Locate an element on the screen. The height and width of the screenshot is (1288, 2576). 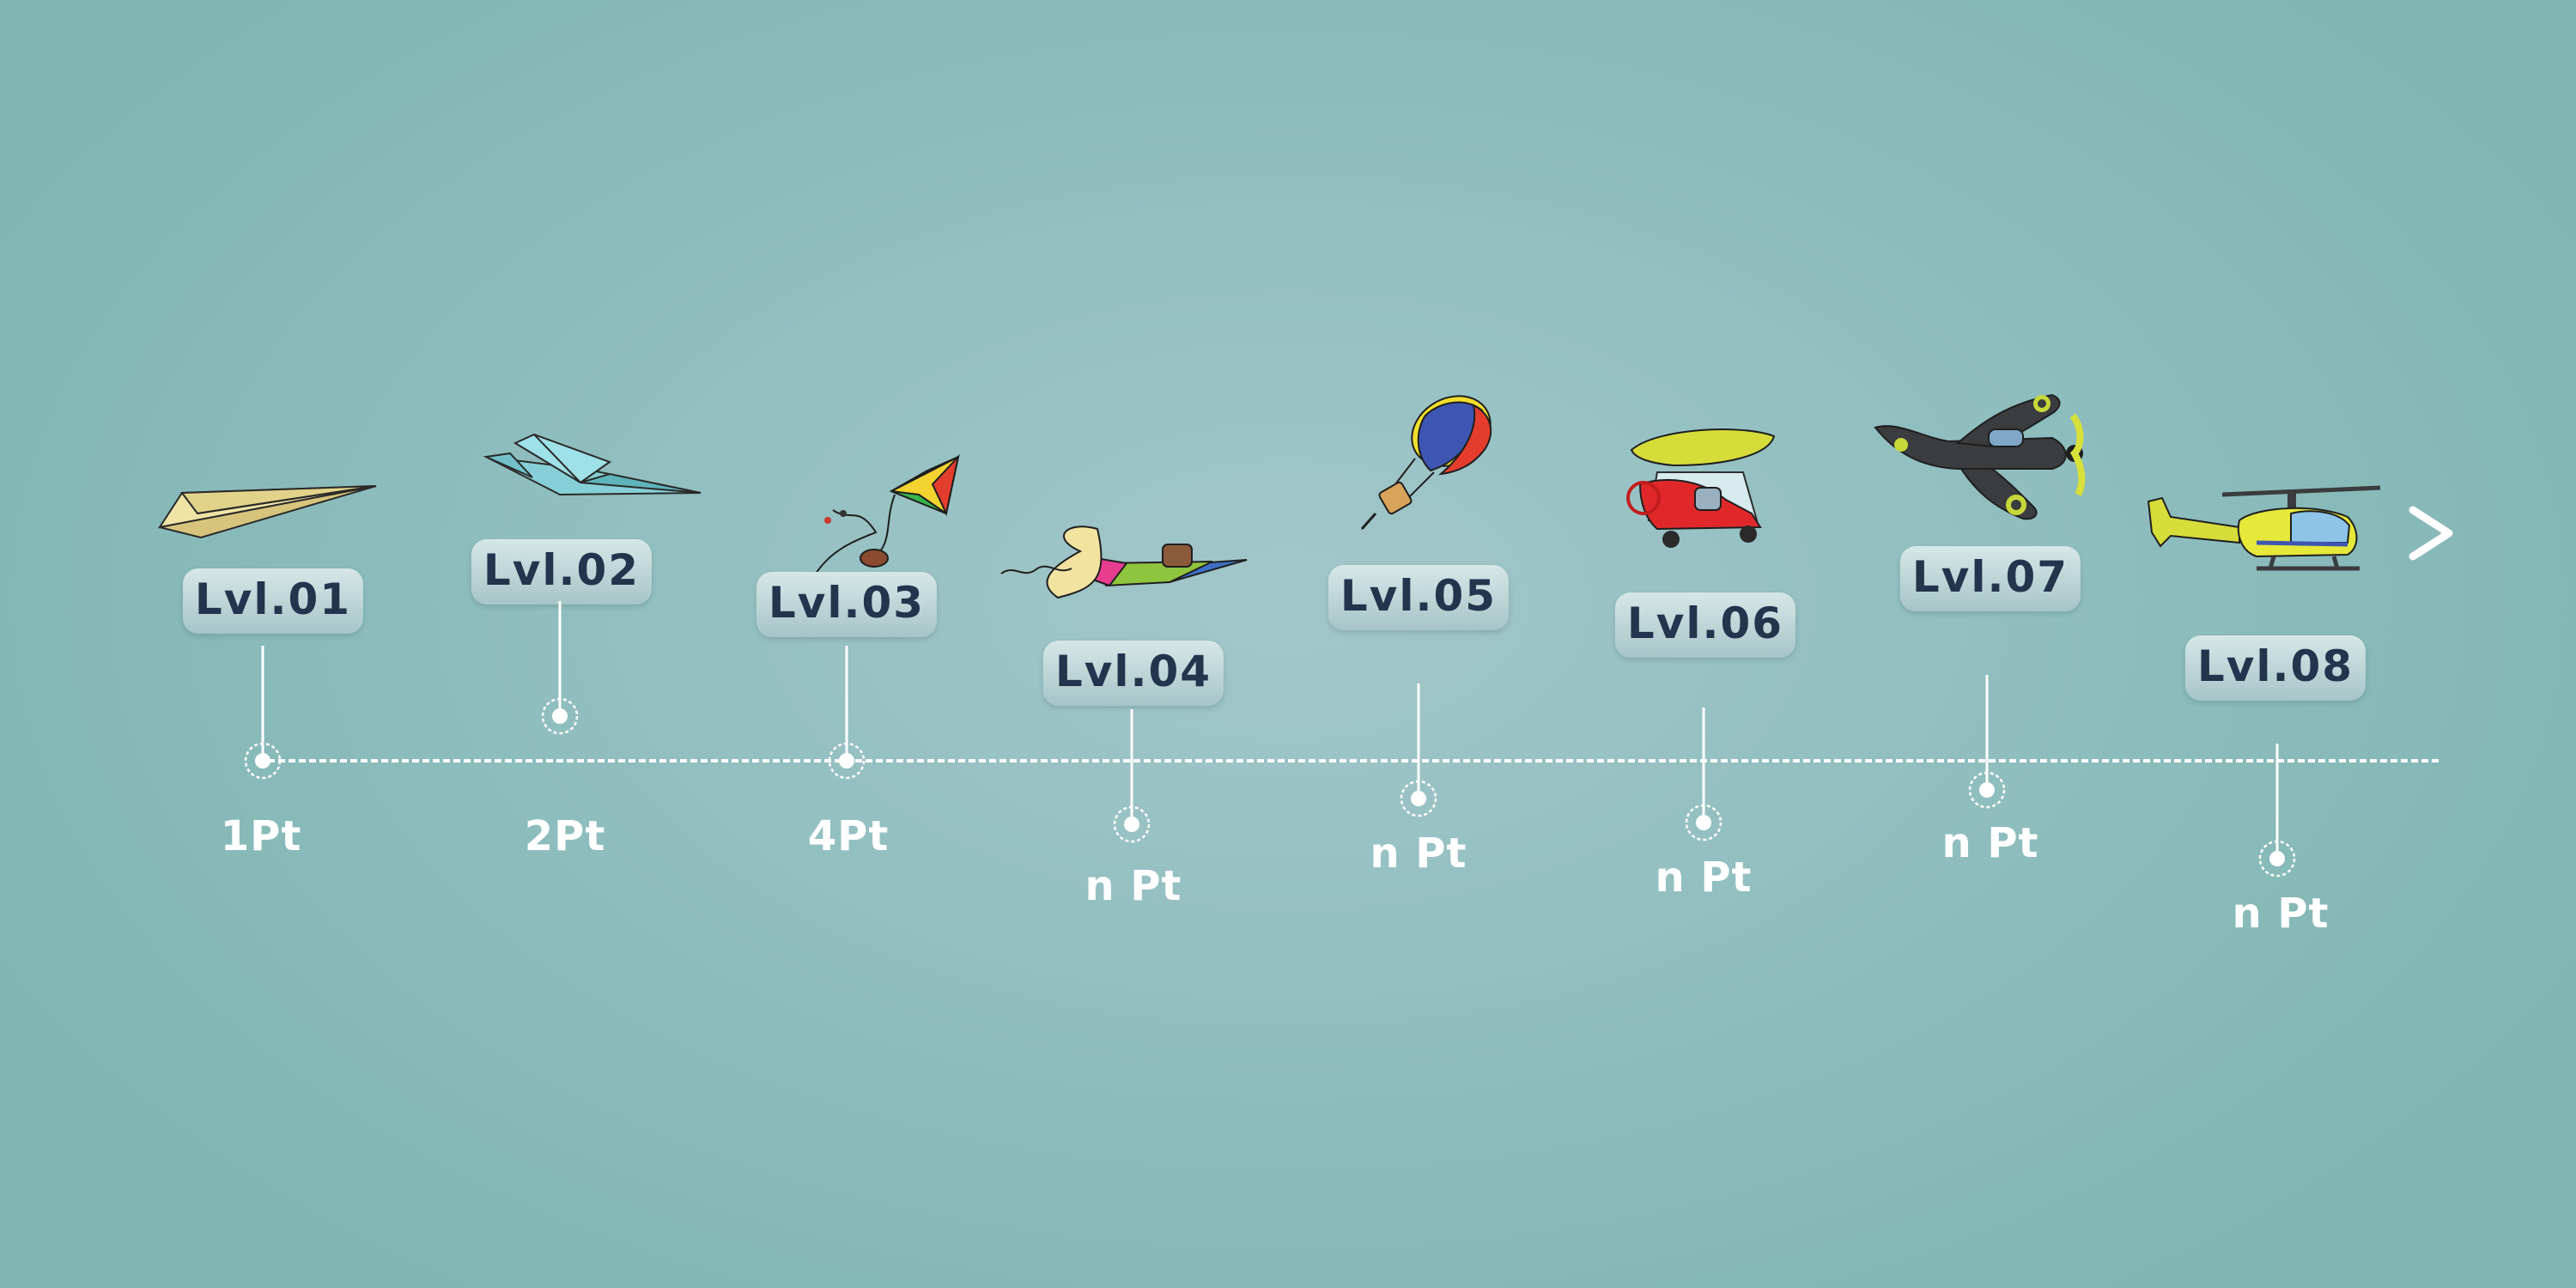
kite-icon is located at coordinates (888, 513).